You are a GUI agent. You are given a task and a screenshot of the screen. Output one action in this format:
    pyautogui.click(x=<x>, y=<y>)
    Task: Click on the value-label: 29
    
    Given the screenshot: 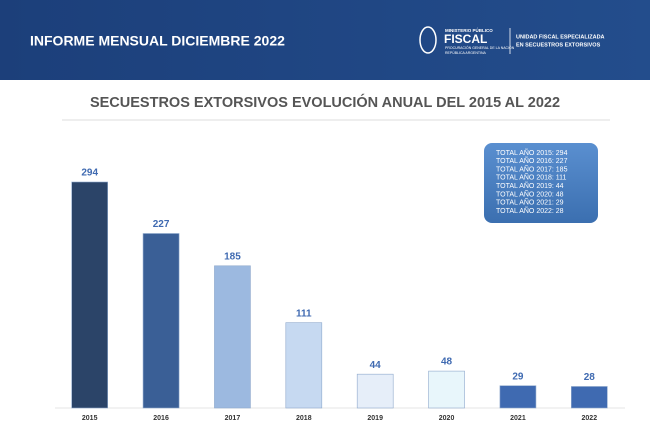 What is the action you would take?
    pyautogui.click(x=518, y=376)
    